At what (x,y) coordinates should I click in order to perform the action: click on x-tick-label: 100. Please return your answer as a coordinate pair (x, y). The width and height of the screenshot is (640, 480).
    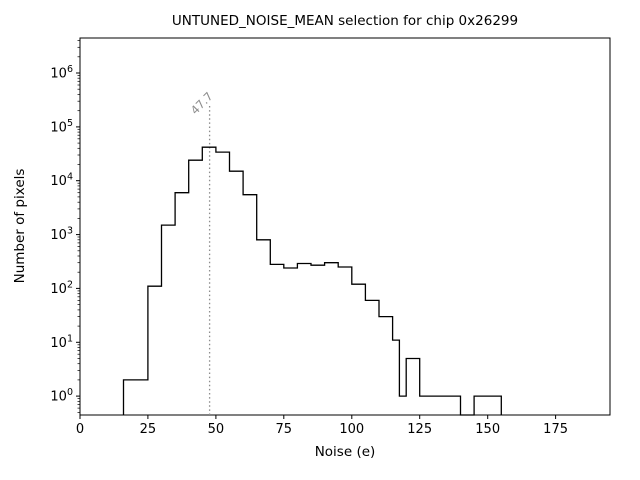
    Looking at the image, I should click on (351, 429).